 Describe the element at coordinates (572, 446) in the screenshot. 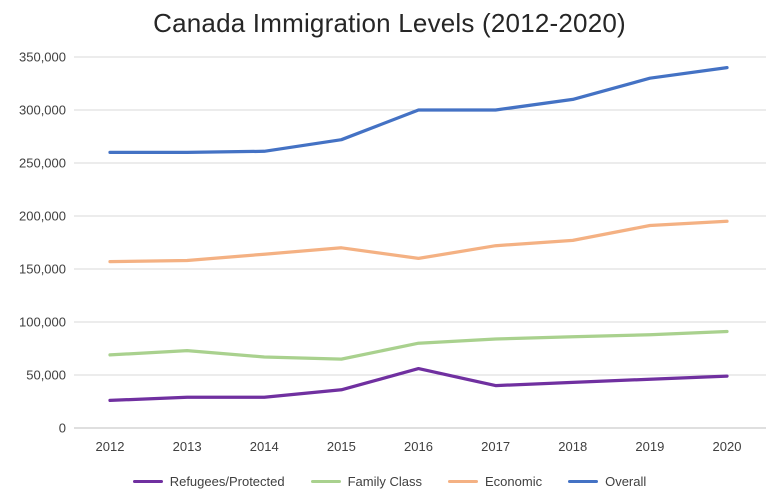

I see `x-axis-tick-label: 2018` at that location.